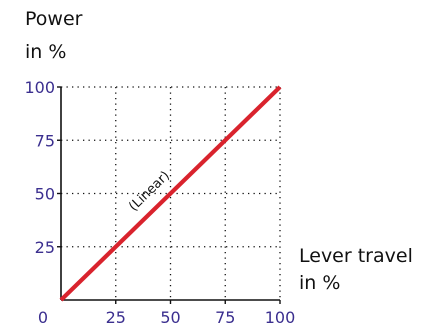 The image size is (422, 325). Describe the element at coordinates (116, 316) in the screenshot. I see `x-tick-label-25: 25` at that location.